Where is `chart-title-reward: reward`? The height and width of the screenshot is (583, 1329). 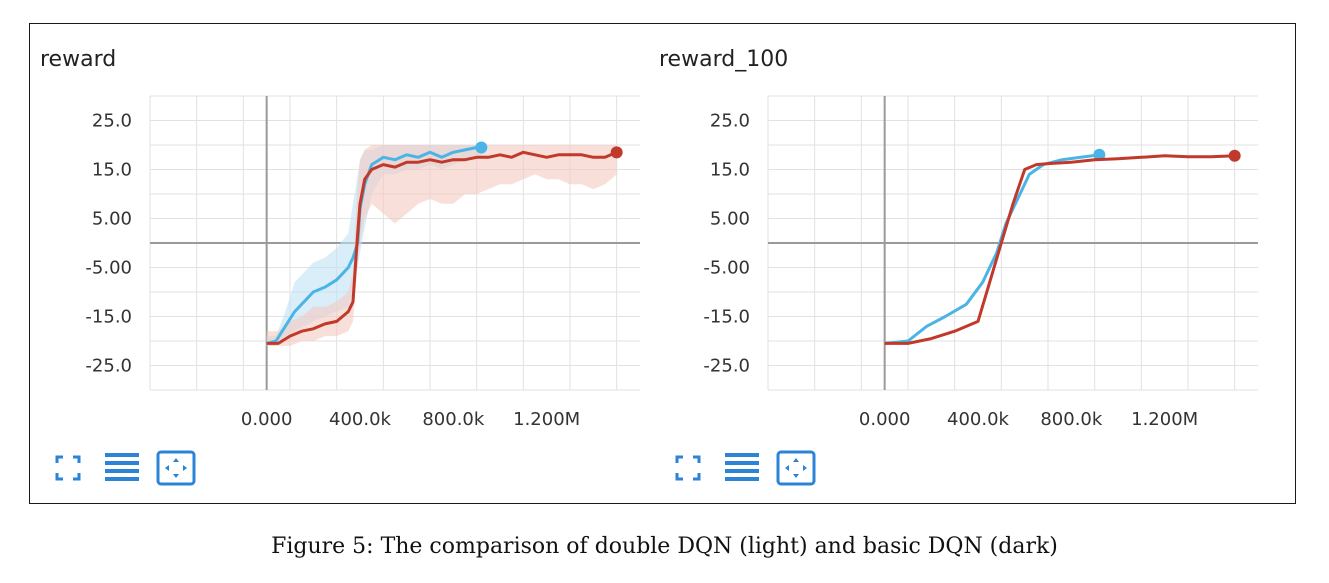 chart-title-reward: reward is located at coordinates (78, 59).